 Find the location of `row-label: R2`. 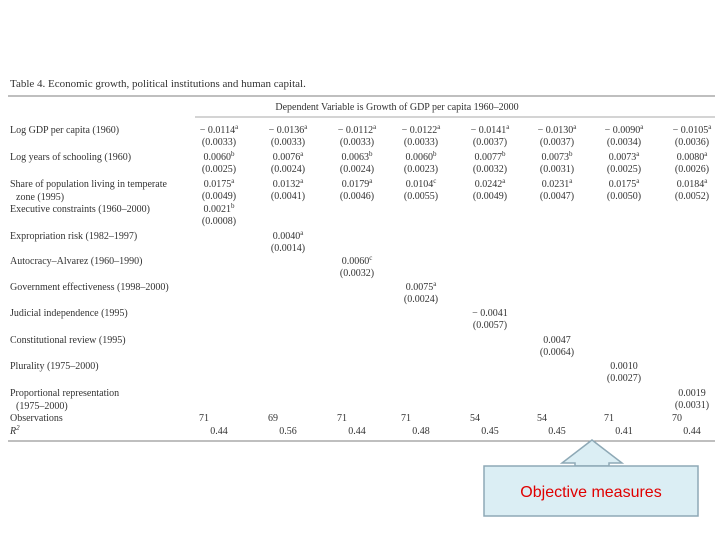

row-label: R2 is located at coordinates (14, 430).